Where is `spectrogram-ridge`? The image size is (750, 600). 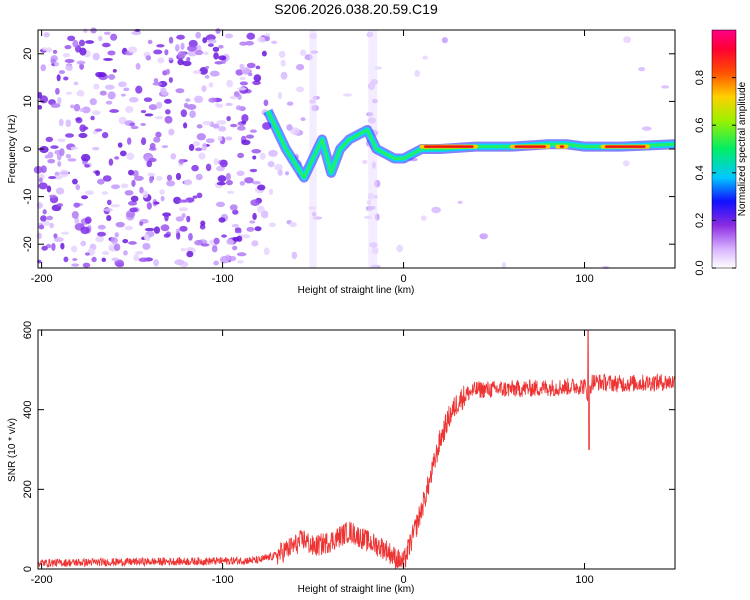
spectrogram-ridge is located at coordinates (469, 145).